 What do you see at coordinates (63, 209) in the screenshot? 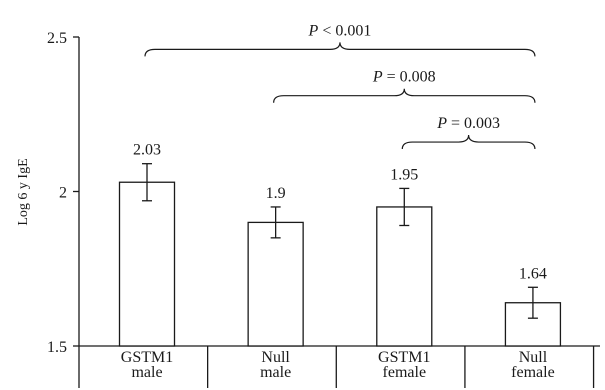
I see `y-axis: 1.5 2 2.5` at bounding box center [63, 209].